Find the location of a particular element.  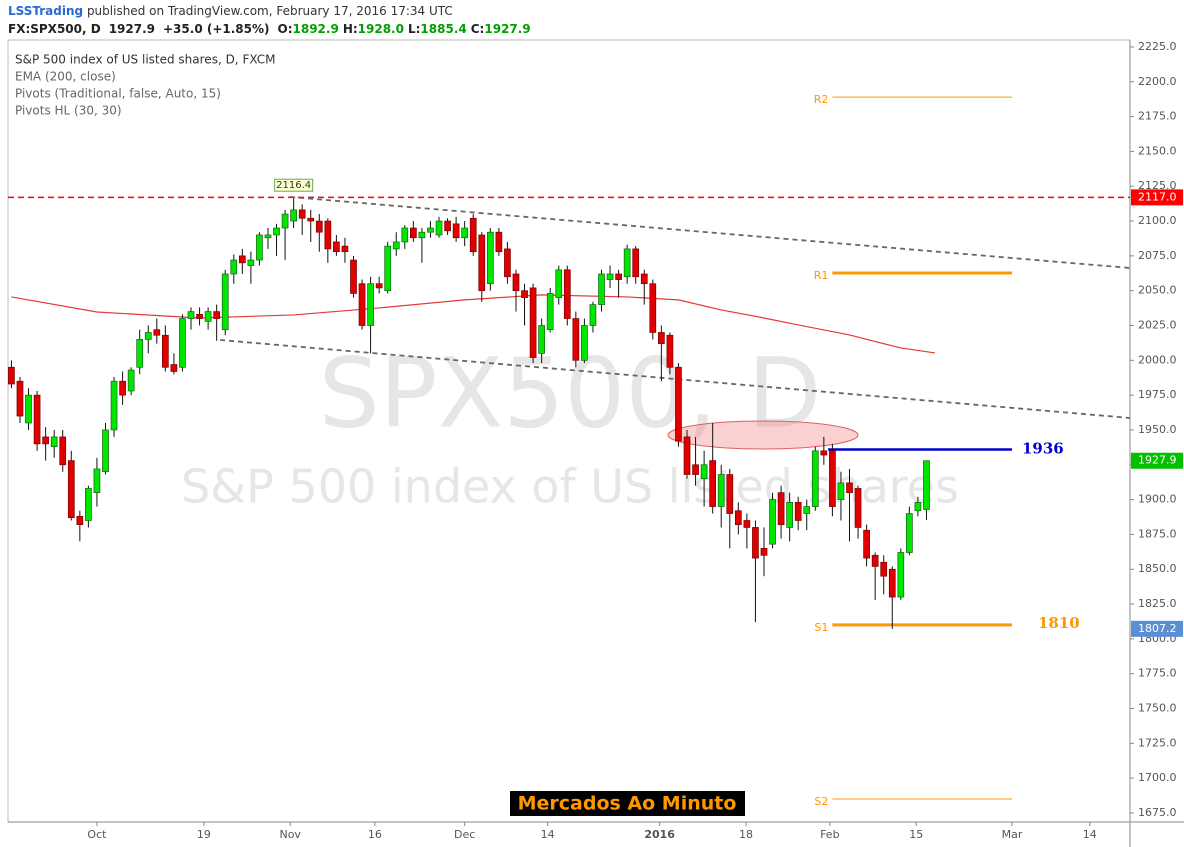

y-tick-label: 1875.0 is located at coordinates (1157, 533).